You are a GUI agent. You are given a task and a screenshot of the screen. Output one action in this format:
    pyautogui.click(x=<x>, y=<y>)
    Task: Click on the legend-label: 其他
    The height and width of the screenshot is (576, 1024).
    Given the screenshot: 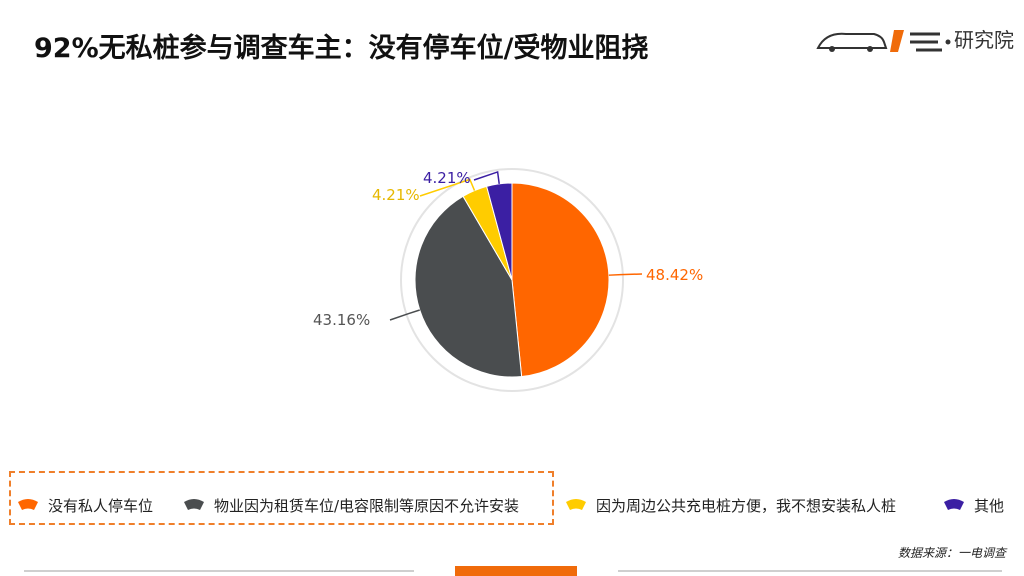 What is the action you would take?
    pyautogui.click(x=989, y=505)
    